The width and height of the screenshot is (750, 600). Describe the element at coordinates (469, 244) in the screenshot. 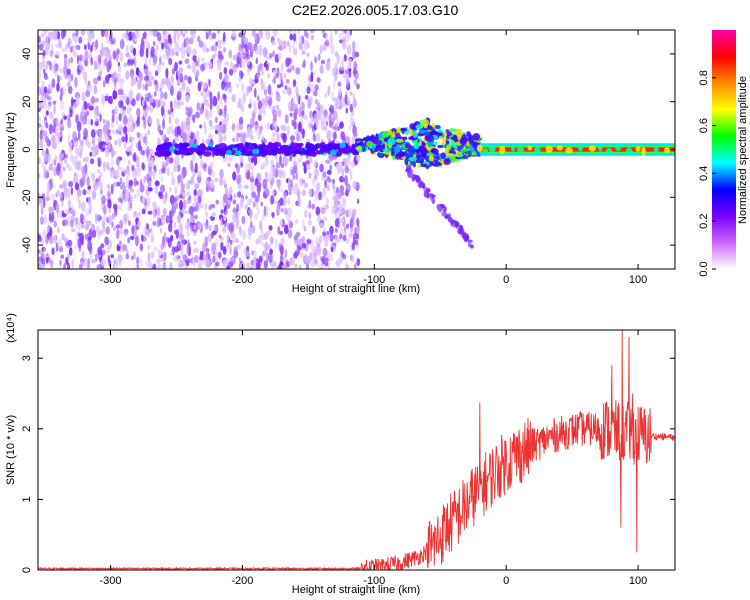

I see `spectrogram-branch-blob` at that location.